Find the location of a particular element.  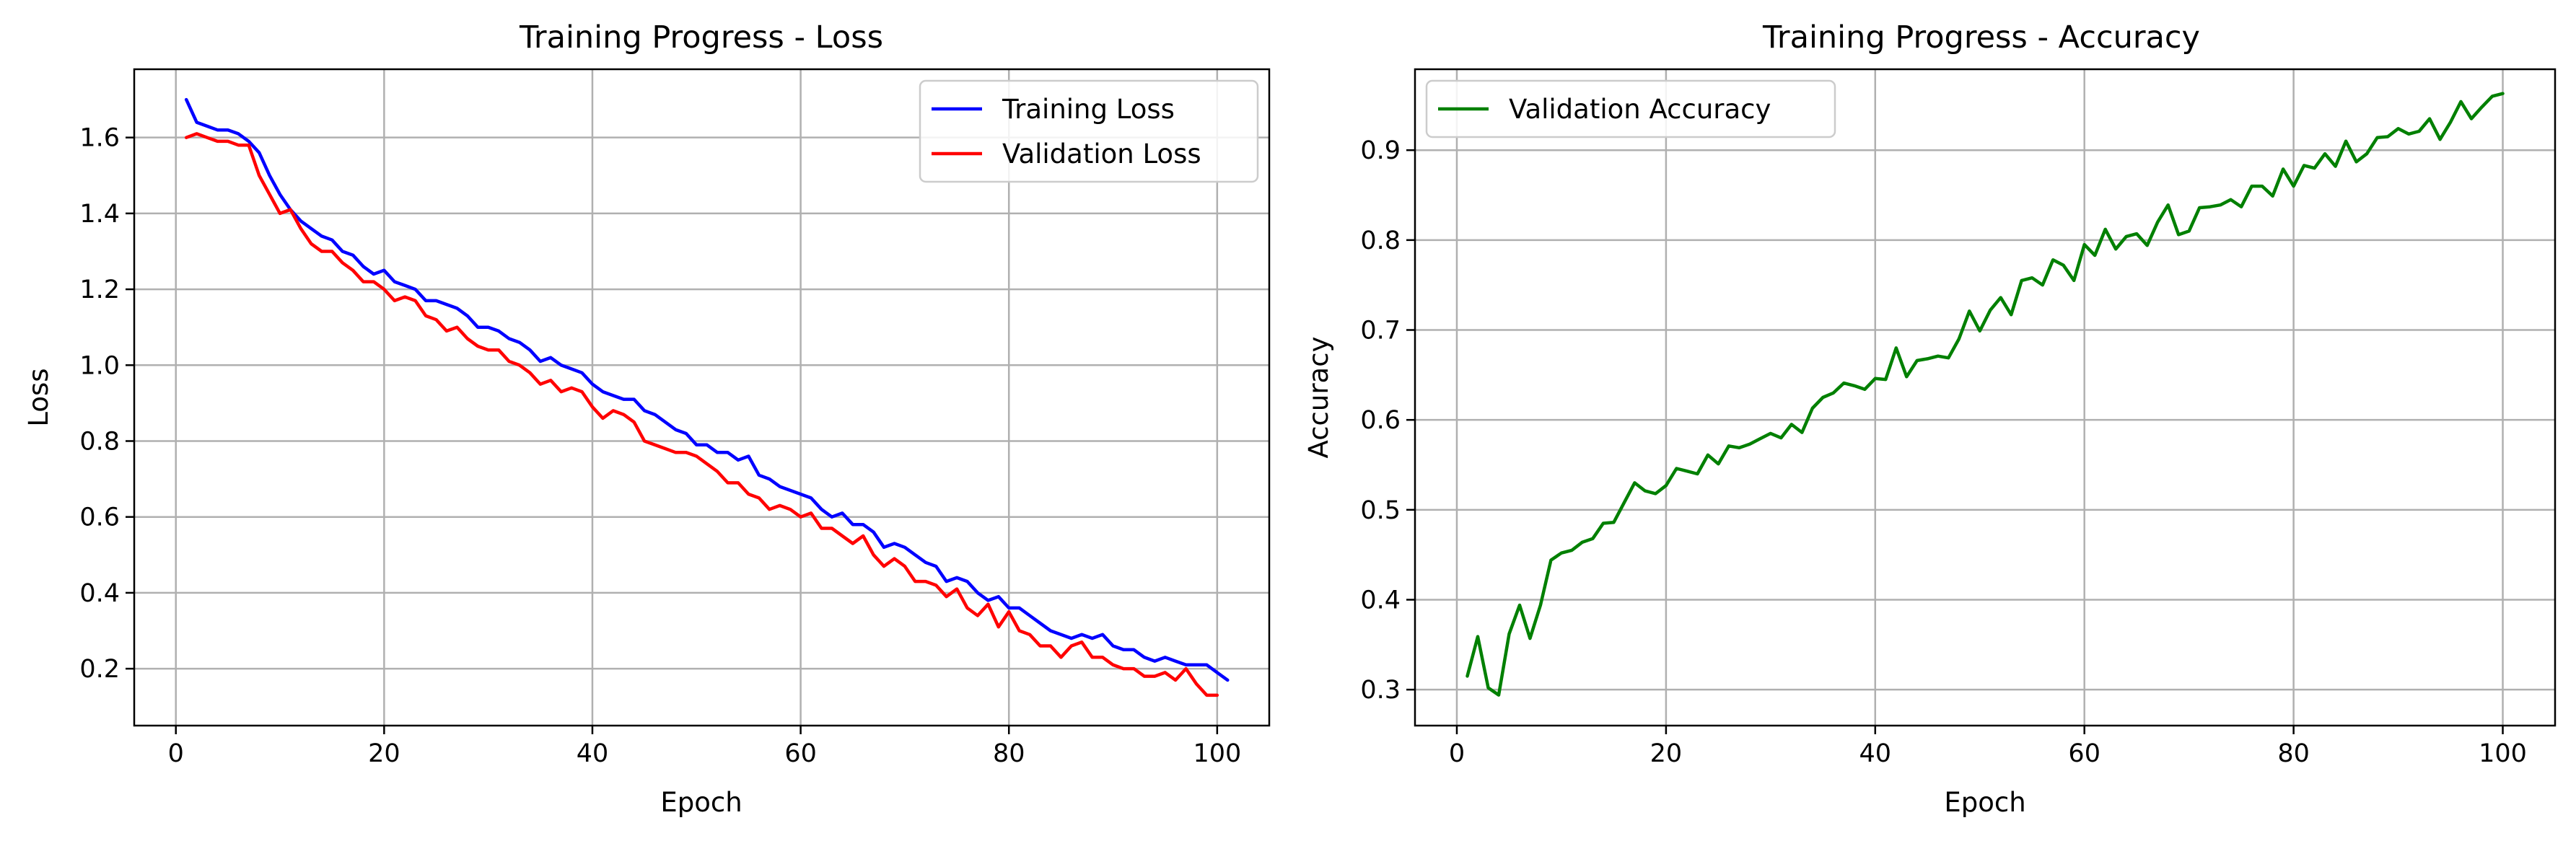

loss-ytick-label: 0.8 is located at coordinates (99, 441).